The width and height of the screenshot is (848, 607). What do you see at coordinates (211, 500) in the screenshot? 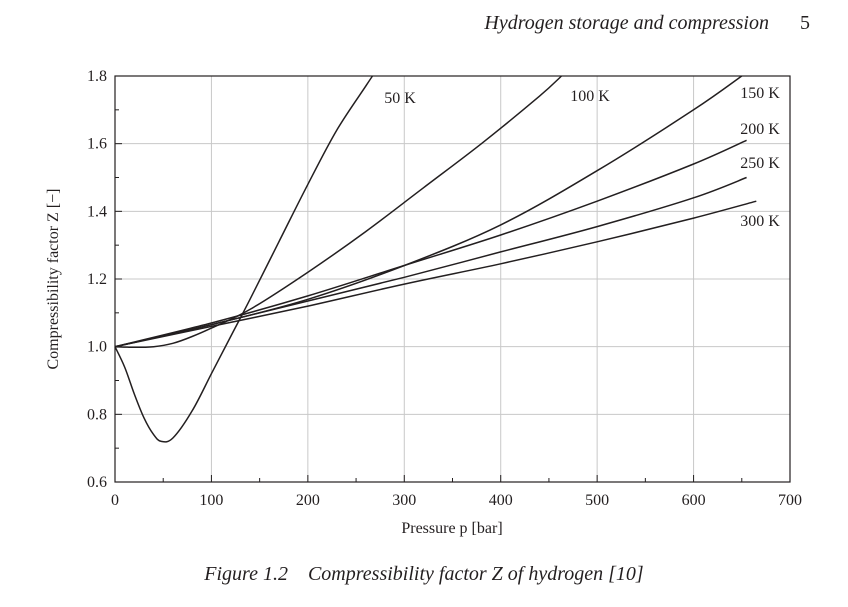
I see `x-tick-label: 100` at bounding box center [211, 500].